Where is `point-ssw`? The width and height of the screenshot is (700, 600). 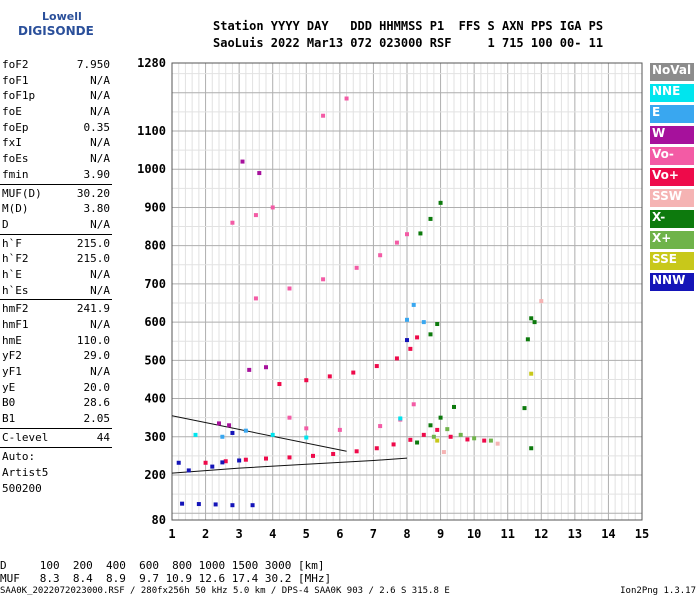
point-ssw is located at coordinates (443, 452).